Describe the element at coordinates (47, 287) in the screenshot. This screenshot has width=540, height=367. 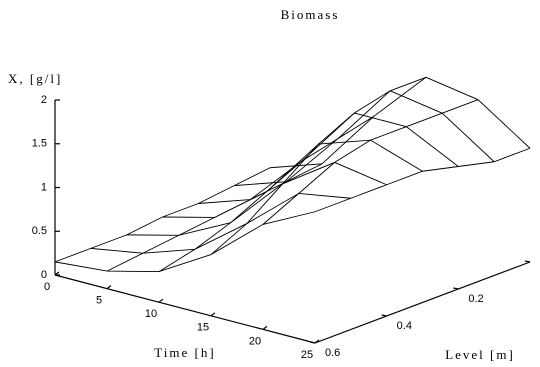
I see `x-tick-label: 0` at that location.